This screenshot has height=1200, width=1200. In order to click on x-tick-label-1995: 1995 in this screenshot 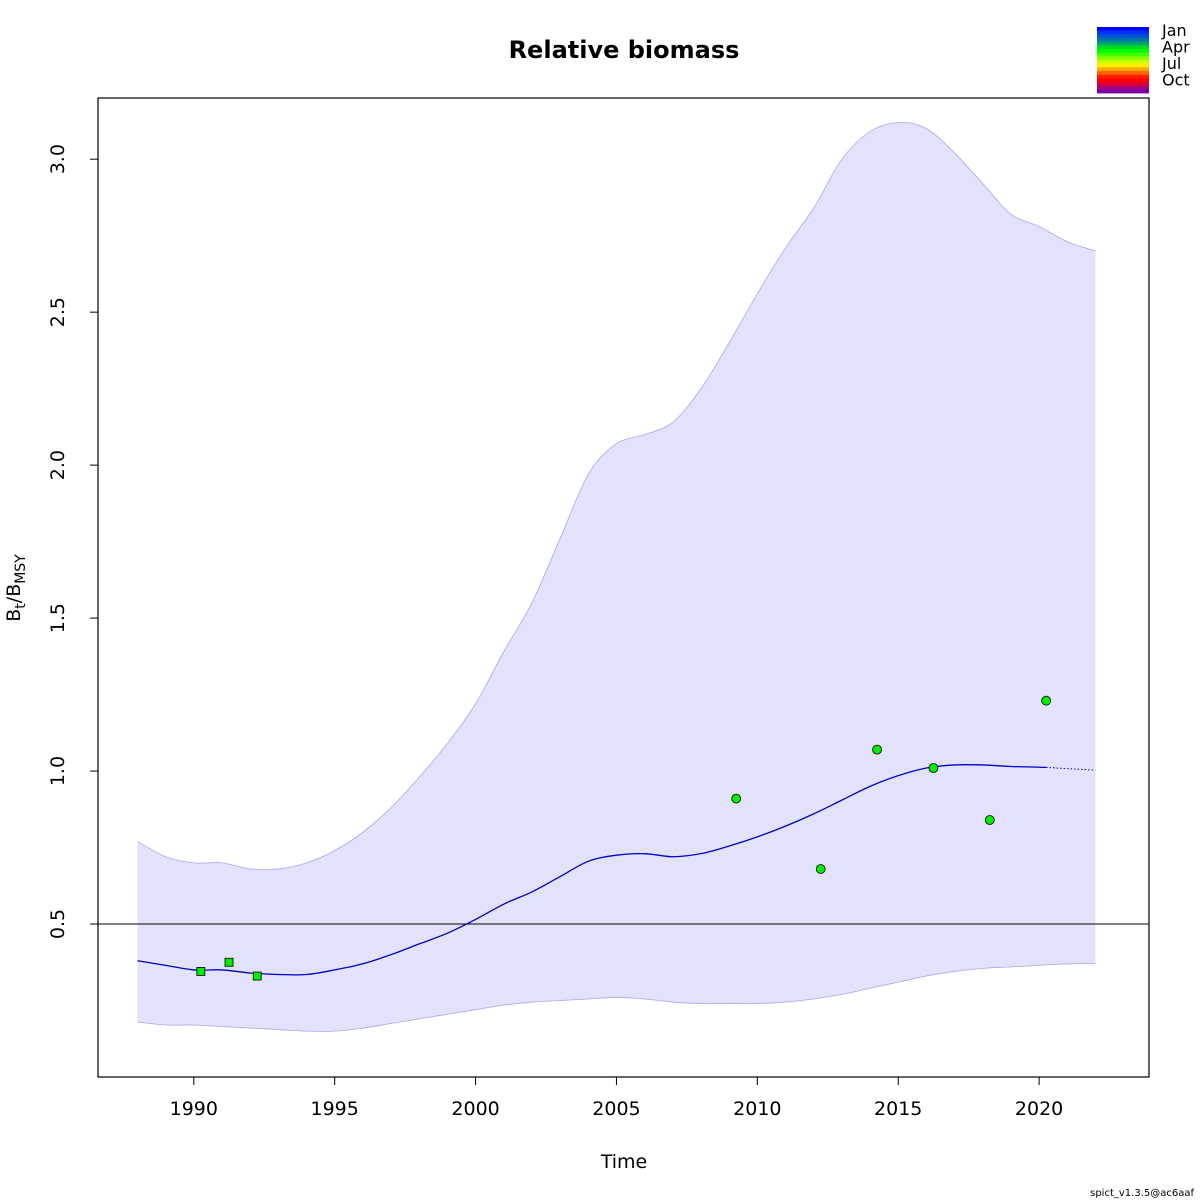, I will do `click(335, 1109)`.